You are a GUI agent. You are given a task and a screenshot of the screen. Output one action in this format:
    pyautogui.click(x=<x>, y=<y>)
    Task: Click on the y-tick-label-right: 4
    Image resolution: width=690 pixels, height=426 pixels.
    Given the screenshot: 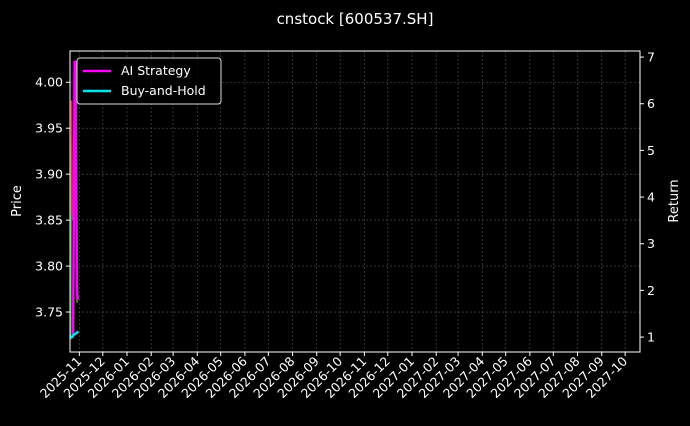 What is the action you would take?
    pyautogui.click(x=651, y=197)
    